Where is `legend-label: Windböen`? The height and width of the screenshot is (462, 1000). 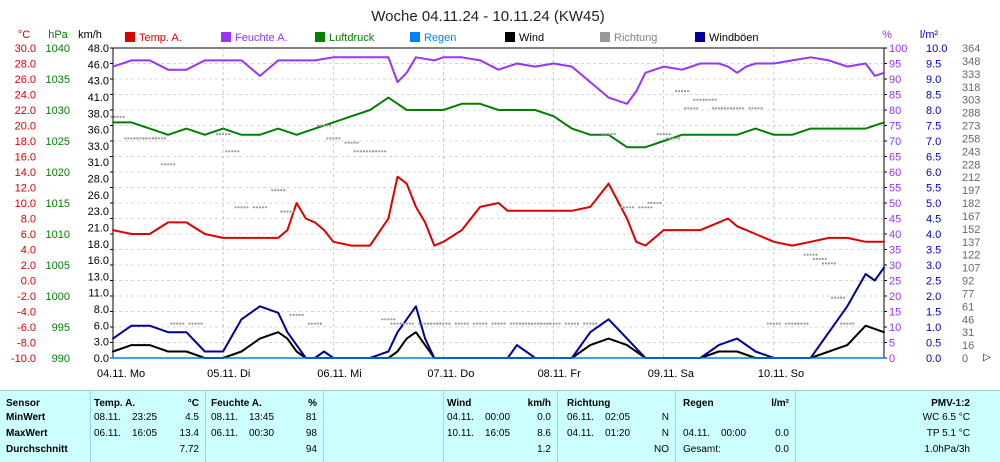 legend-label: Windböen is located at coordinates (734, 38).